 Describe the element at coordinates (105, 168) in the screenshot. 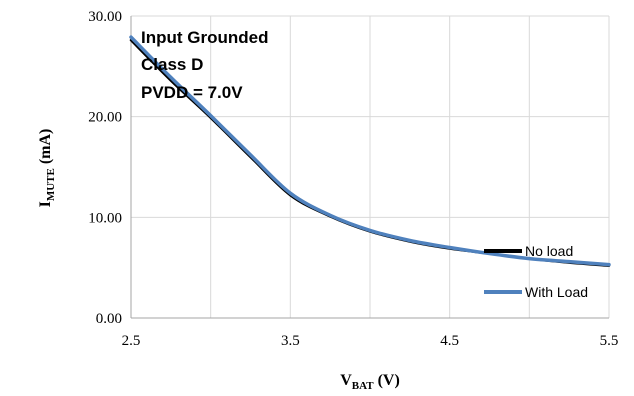

I see `y-tick-labels: 0.00 10.00 20.00 30.00` at that location.